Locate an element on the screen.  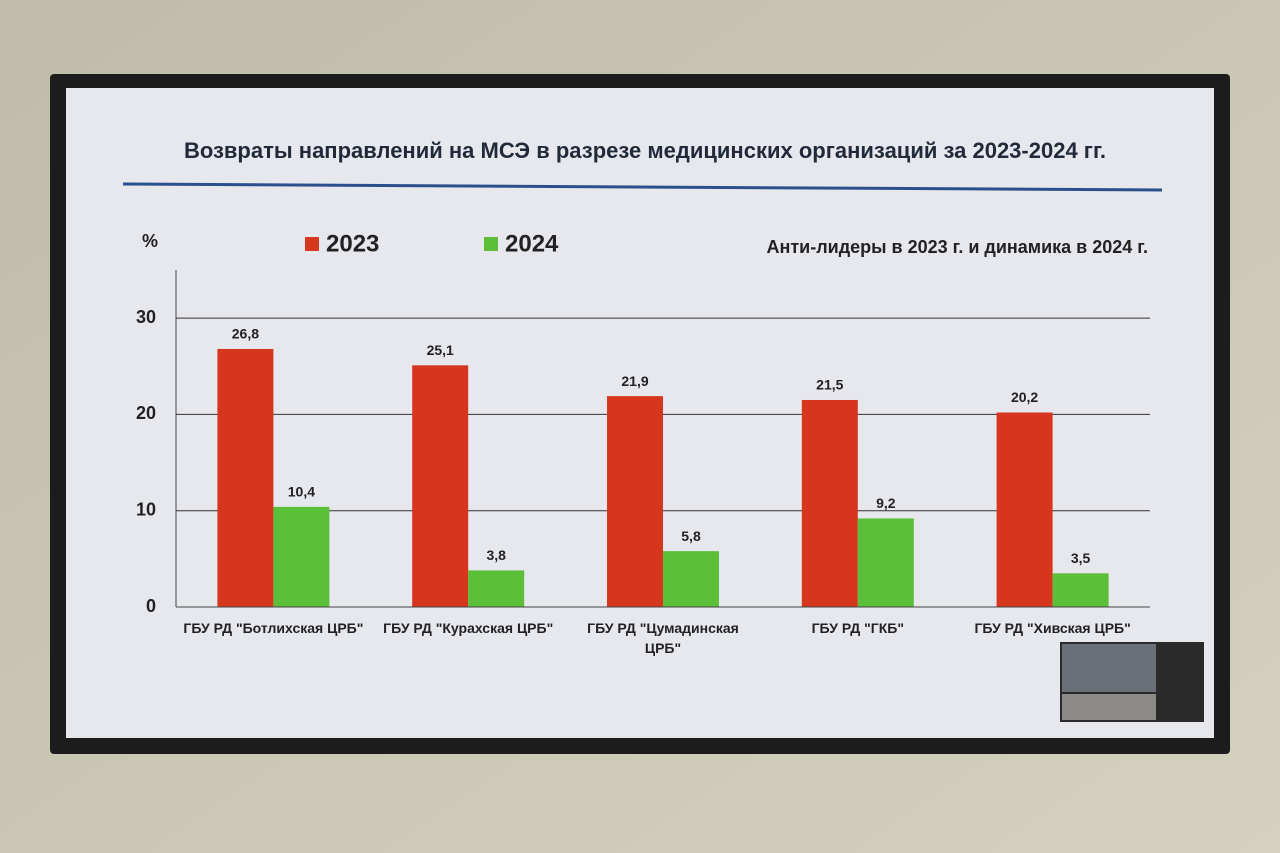
legend-label: 2024 is located at coordinates (532, 243).